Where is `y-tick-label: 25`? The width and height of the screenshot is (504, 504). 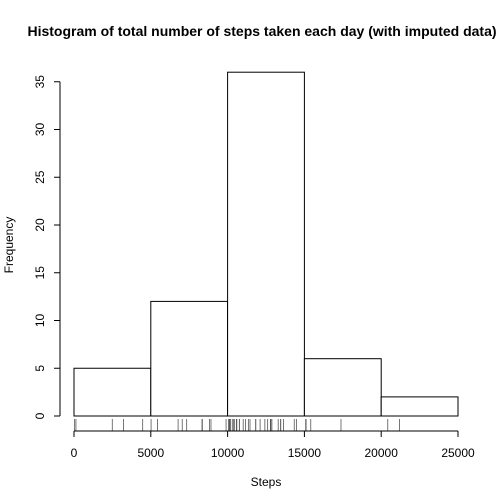
y-tick-label: 25 is located at coordinates (40, 177).